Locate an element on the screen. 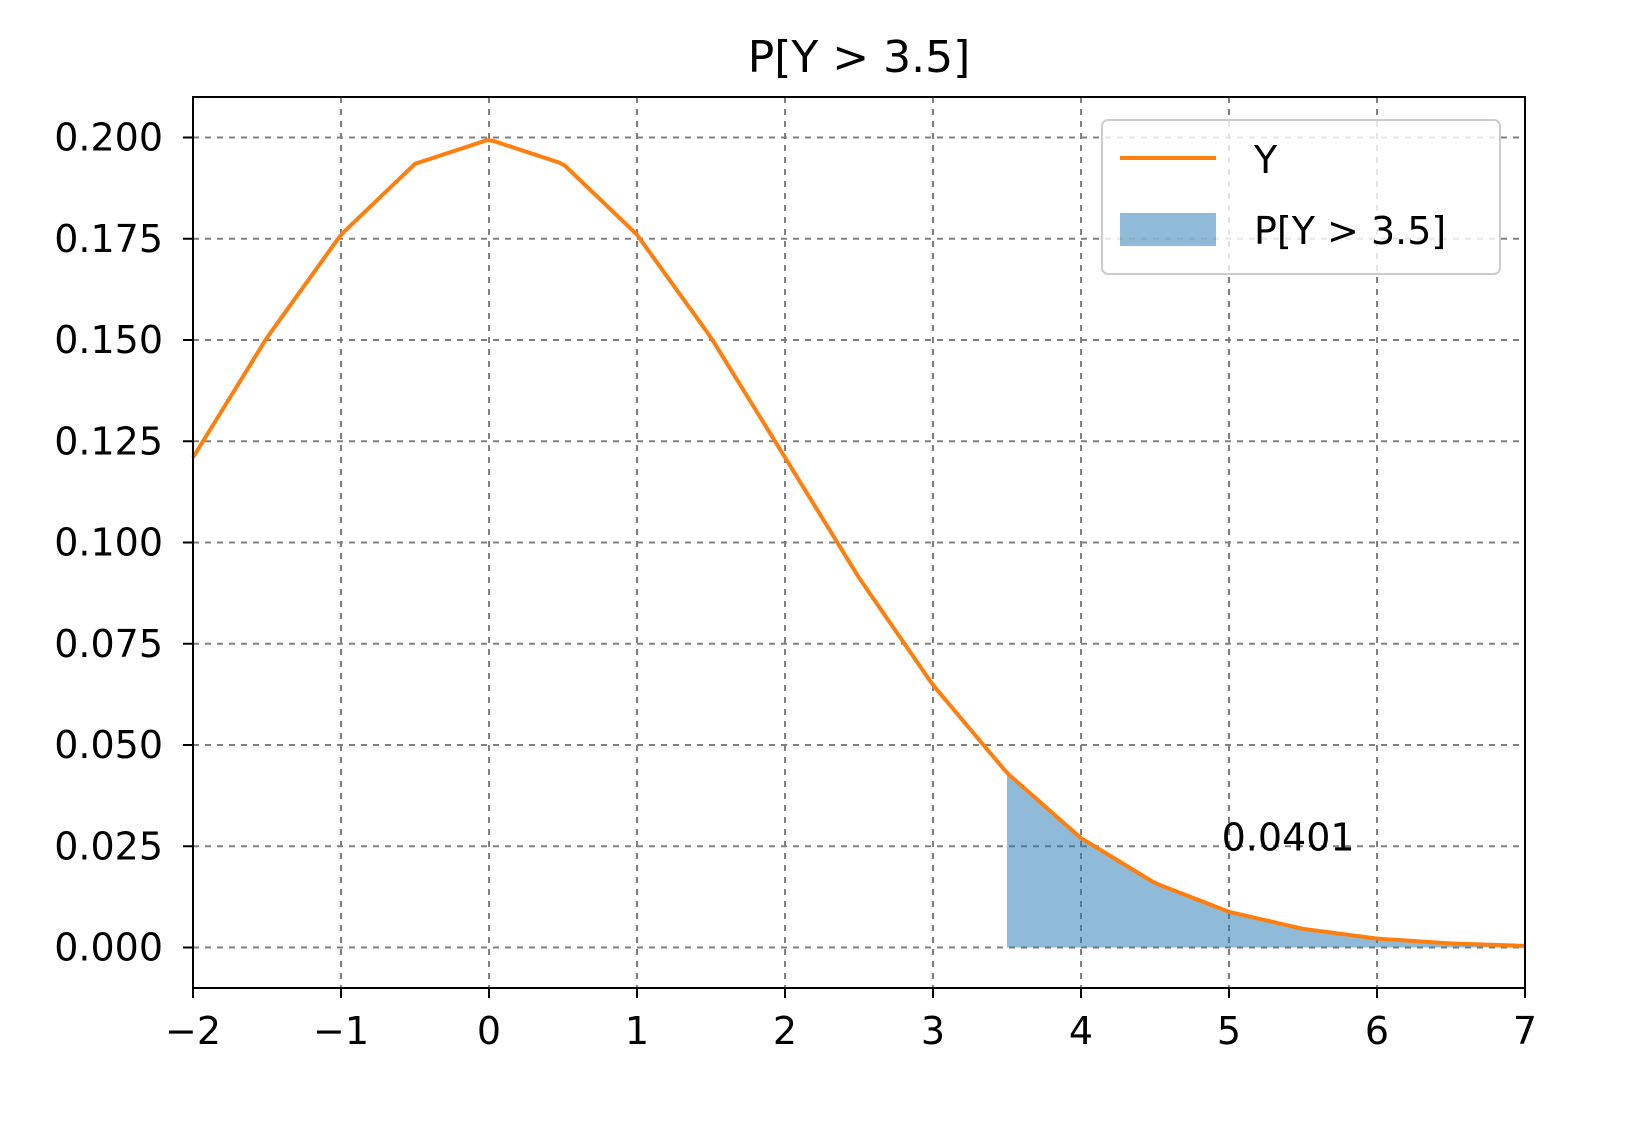  y-tick-label: 0.000 is located at coordinates (108, 948).